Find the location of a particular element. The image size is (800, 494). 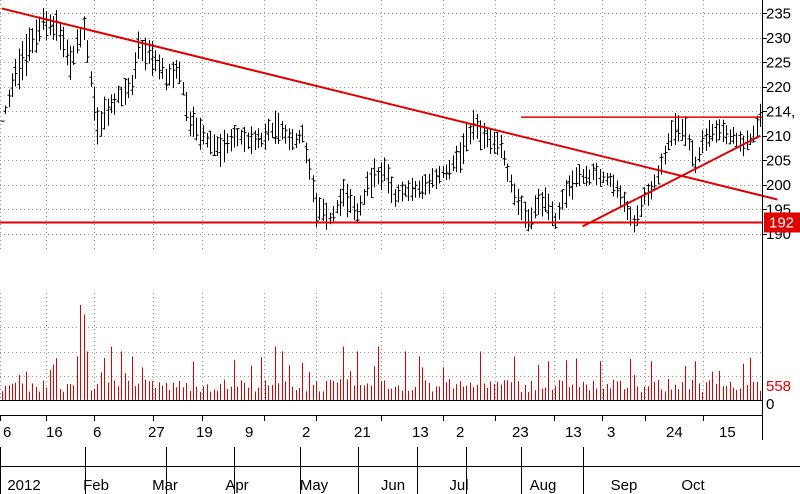

support-label-box is located at coordinates (782, 222).